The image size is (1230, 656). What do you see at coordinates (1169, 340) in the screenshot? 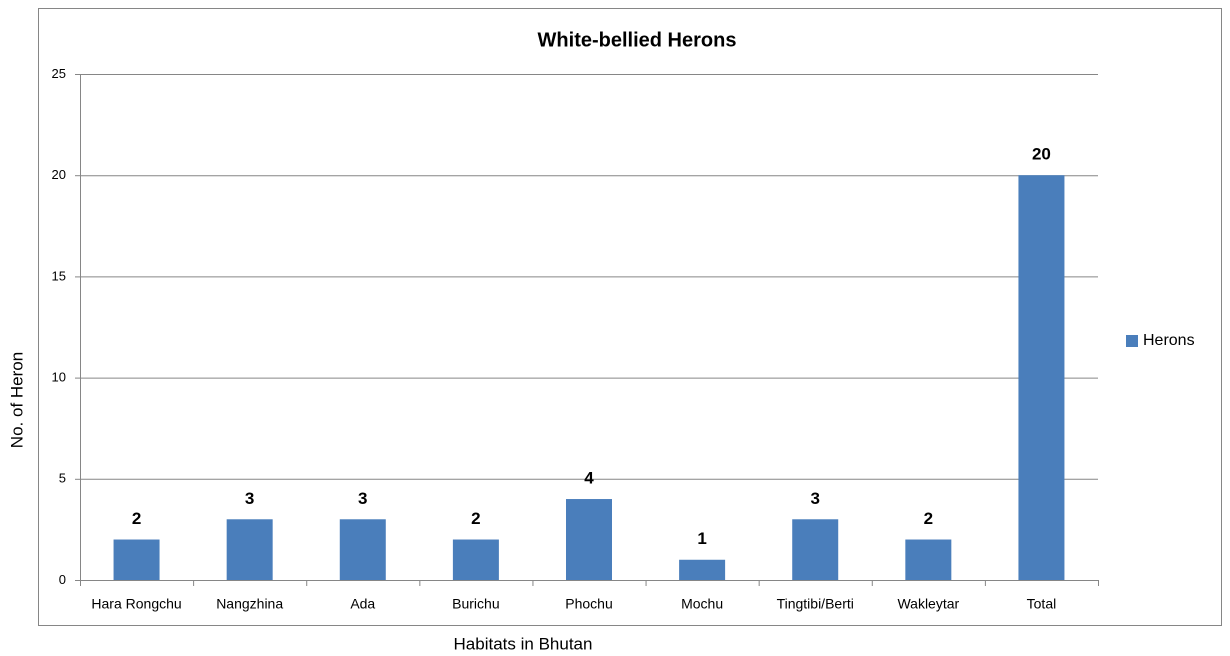
I see `legend-label: Herons` at bounding box center [1169, 340].